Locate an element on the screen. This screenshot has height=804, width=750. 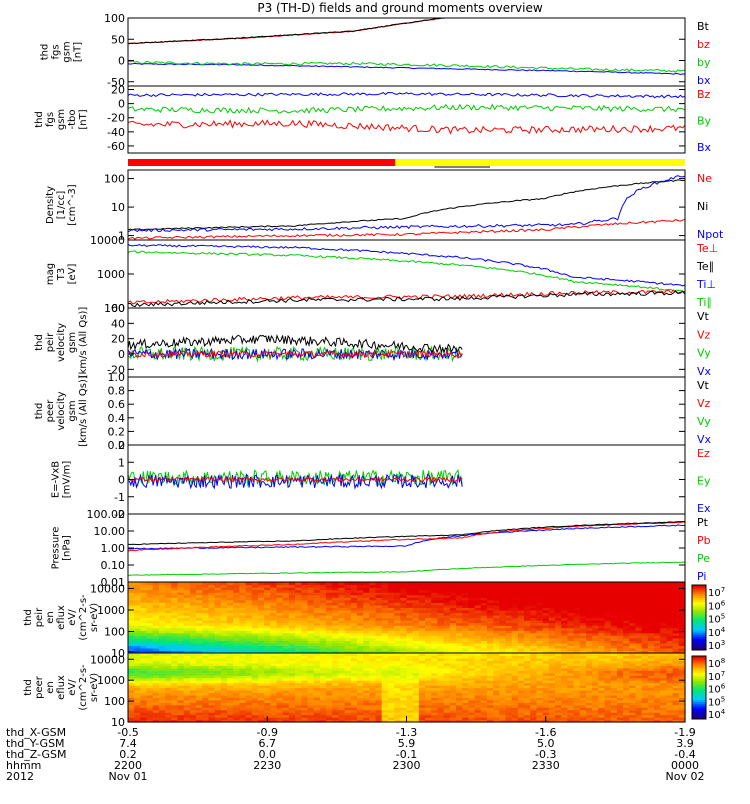
colorbar-label: 10⁵ is located at coordinates (716, 619).